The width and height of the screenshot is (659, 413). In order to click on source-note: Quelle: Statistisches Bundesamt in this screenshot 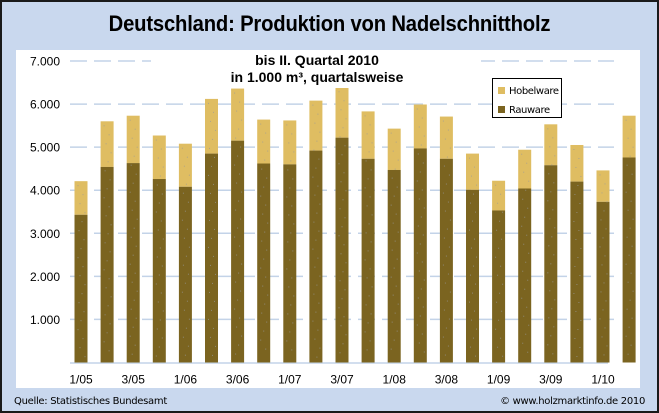, I will do `click(90, 401)`.